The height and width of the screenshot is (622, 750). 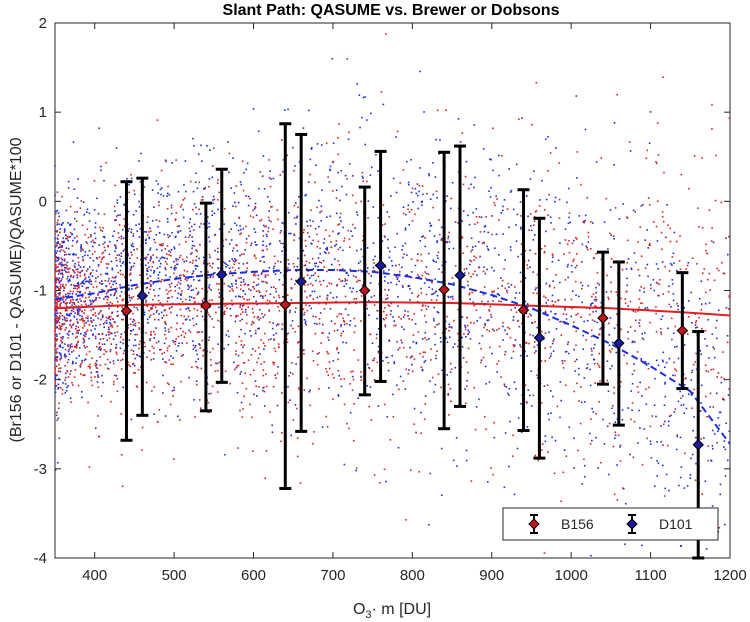 I want to click on mean-marker-d101, so click(x=619, y=343).